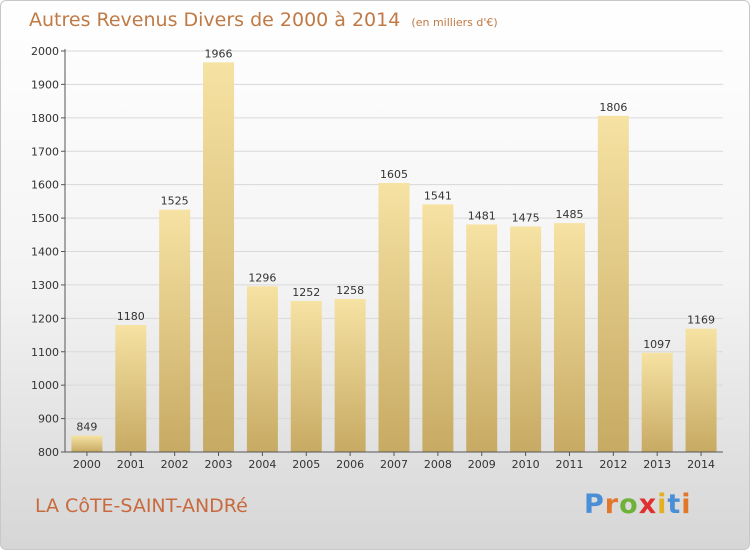  Describe the element at coordinates (612, 504) in the screenshot. I see `logo-letter: r` at that location.